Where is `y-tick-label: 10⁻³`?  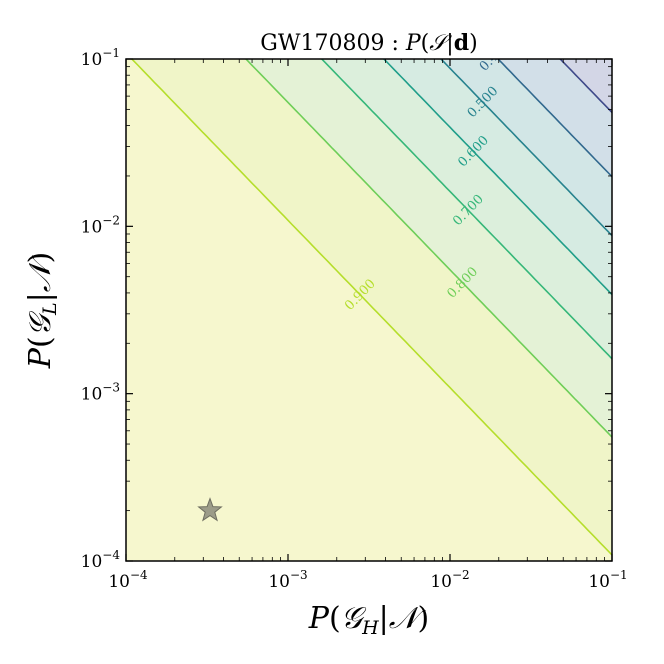 y-tick-label: 10⁻³ is located at coordinates (100, 393).